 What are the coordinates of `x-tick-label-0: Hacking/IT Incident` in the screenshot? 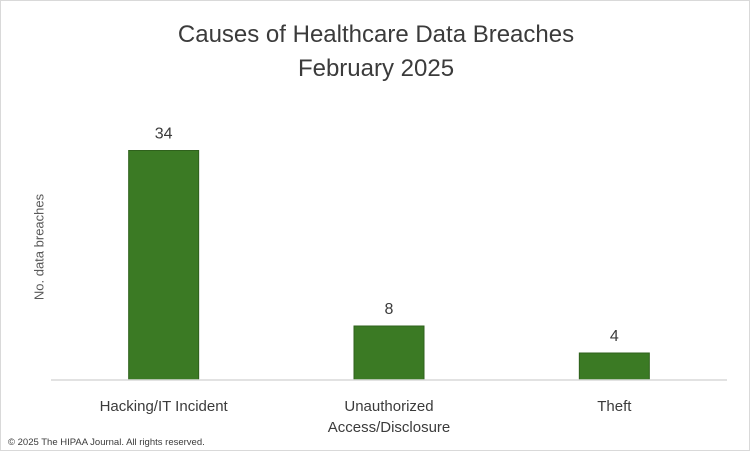 It's located at (164, 406).